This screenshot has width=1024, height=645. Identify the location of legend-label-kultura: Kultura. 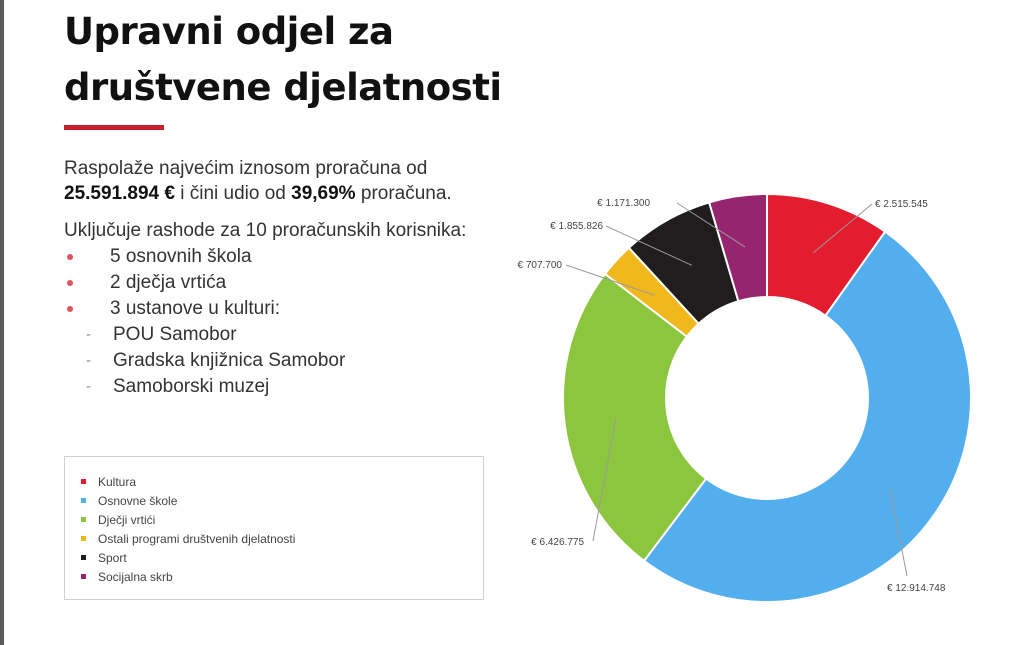
(117, 481).